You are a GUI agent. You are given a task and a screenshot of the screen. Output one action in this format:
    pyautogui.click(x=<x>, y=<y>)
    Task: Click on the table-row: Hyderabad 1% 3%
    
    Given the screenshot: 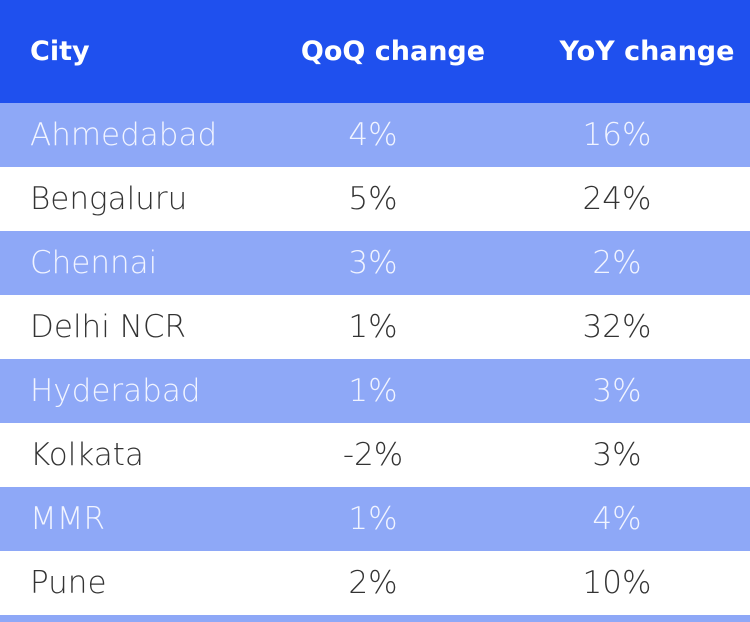 What is the action you would take?
    pyautogui.click(x=375, y=391)
    